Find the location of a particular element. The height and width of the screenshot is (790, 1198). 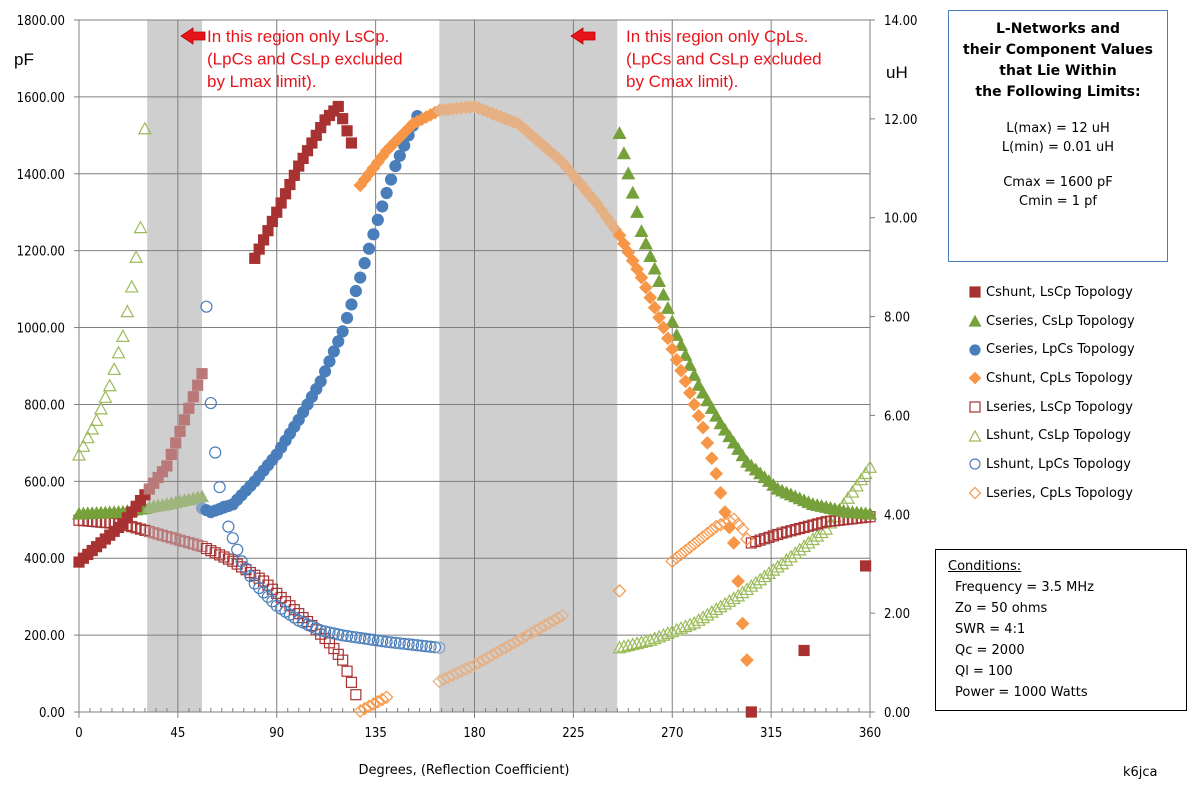

legend-label: Lshunt, LpCs Topology is located at coordinates (1058, 464).